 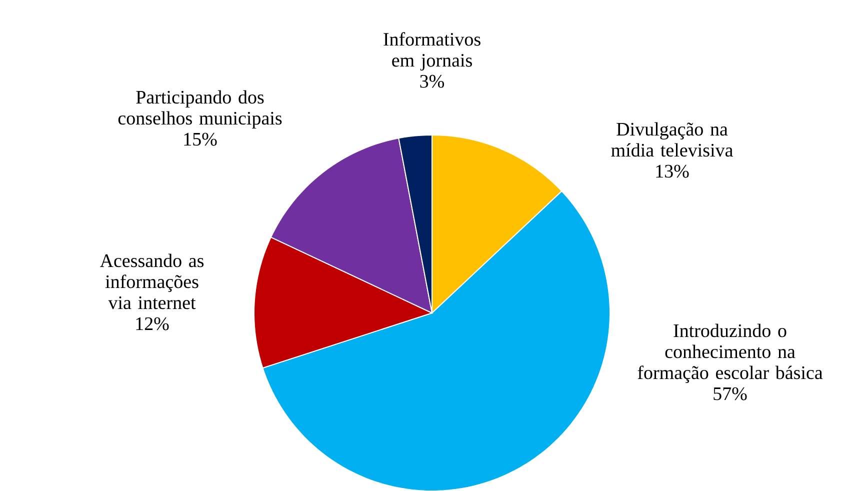 What do you see at coordinates (730, 354) in the screenshot?
I see `slice-label: Introduzindo o conhecimento na formação escolar básica` at bounding box center [730, 354].